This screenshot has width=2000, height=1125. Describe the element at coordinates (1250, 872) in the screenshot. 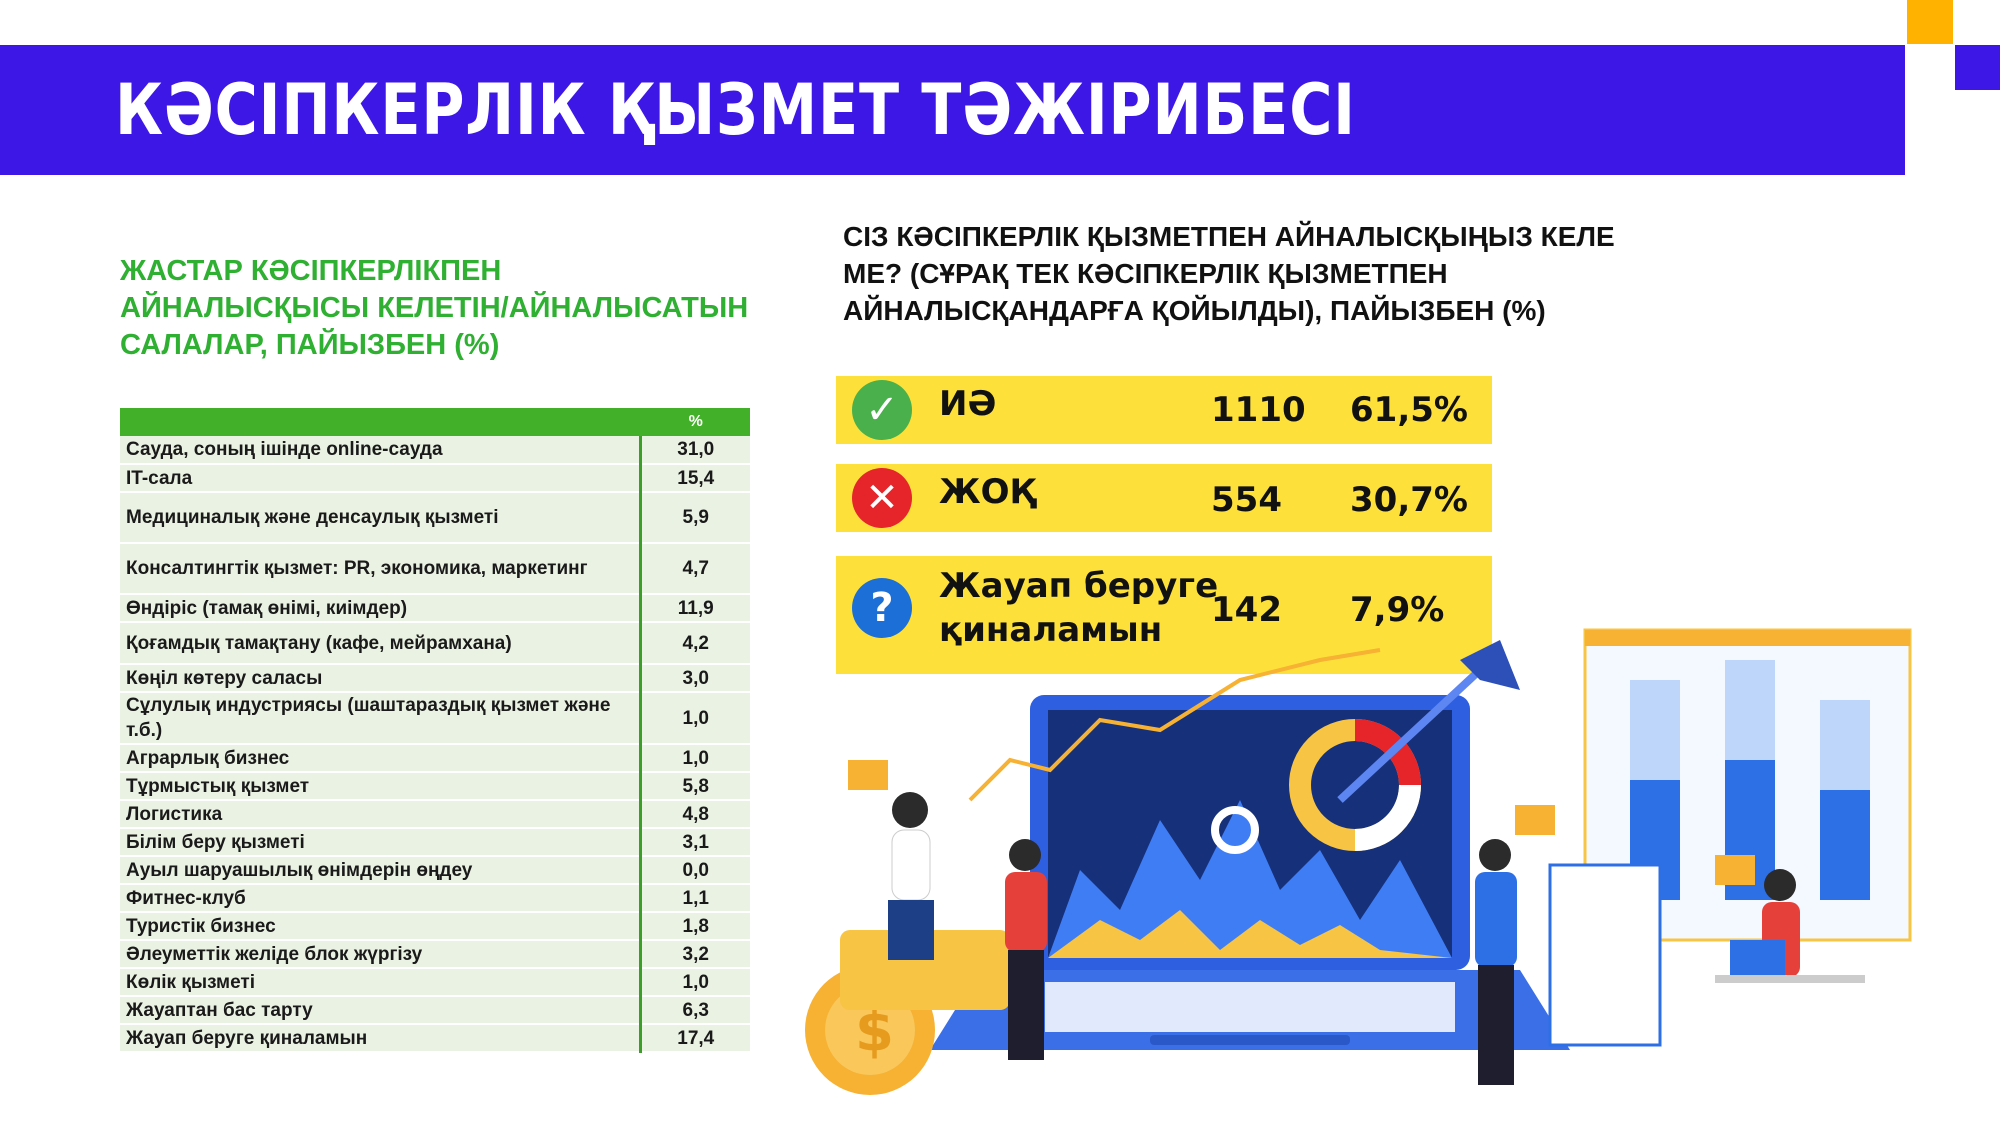

I see `laptop-icon` at that location.